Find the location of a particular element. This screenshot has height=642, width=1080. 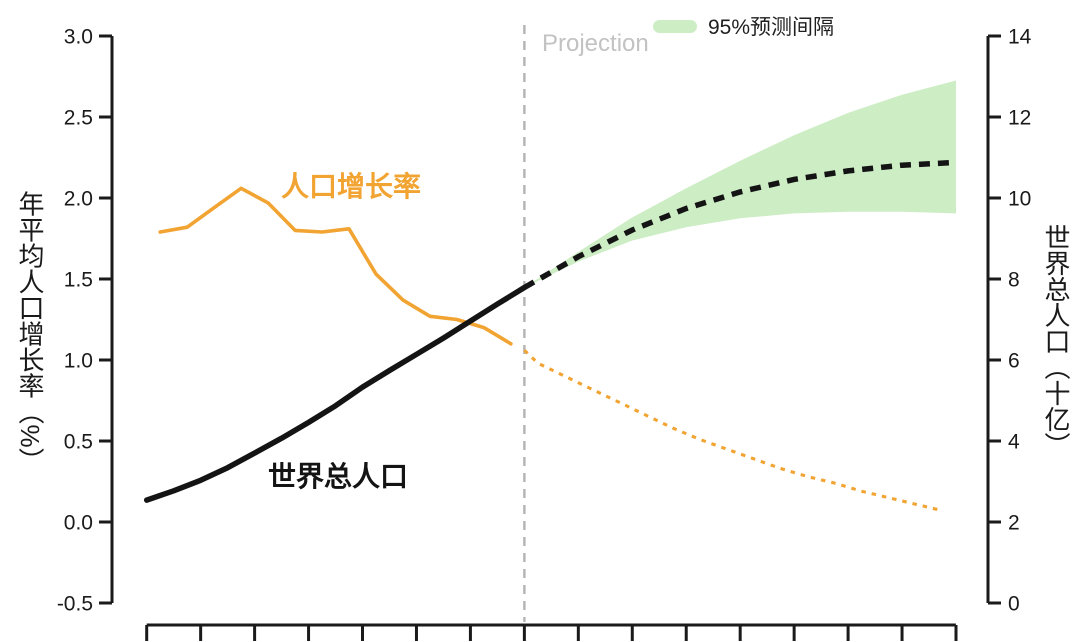

population-label: 世界总人口 is located at coordinates (338, 476).